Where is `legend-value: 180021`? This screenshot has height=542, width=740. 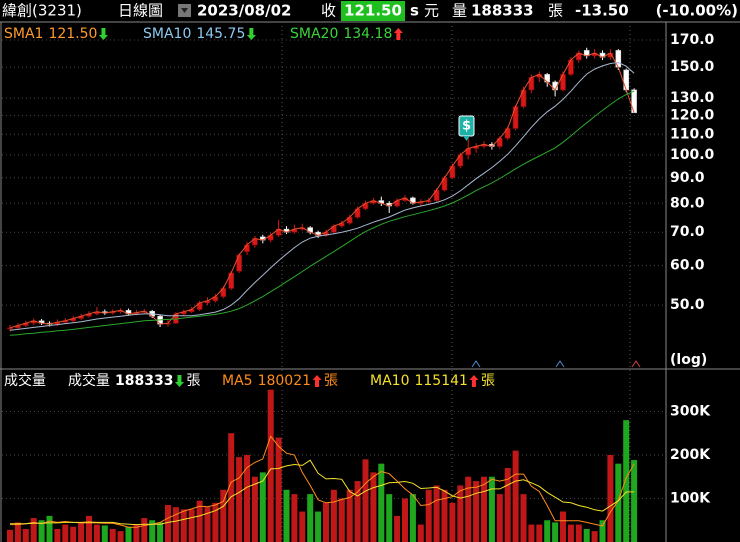 legend-value: 180021 is located at coordinates (284, 381).